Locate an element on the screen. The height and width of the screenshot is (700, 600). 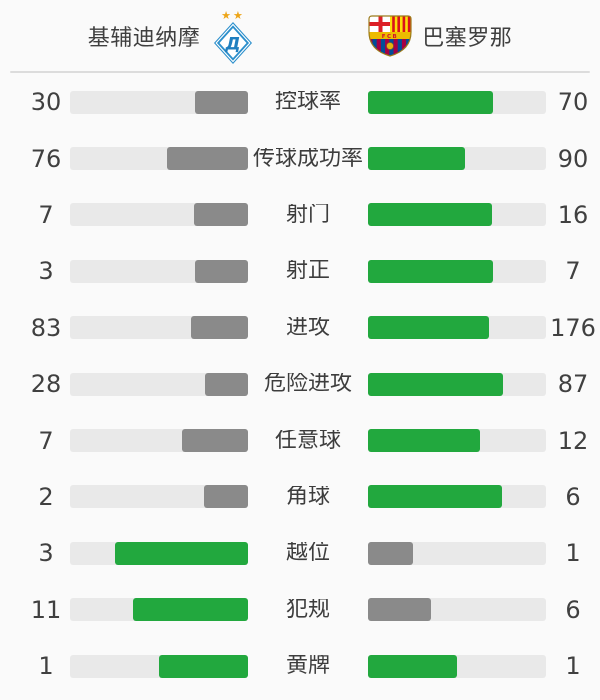
stat-label: 射门 is located at coordinates (307, 214).